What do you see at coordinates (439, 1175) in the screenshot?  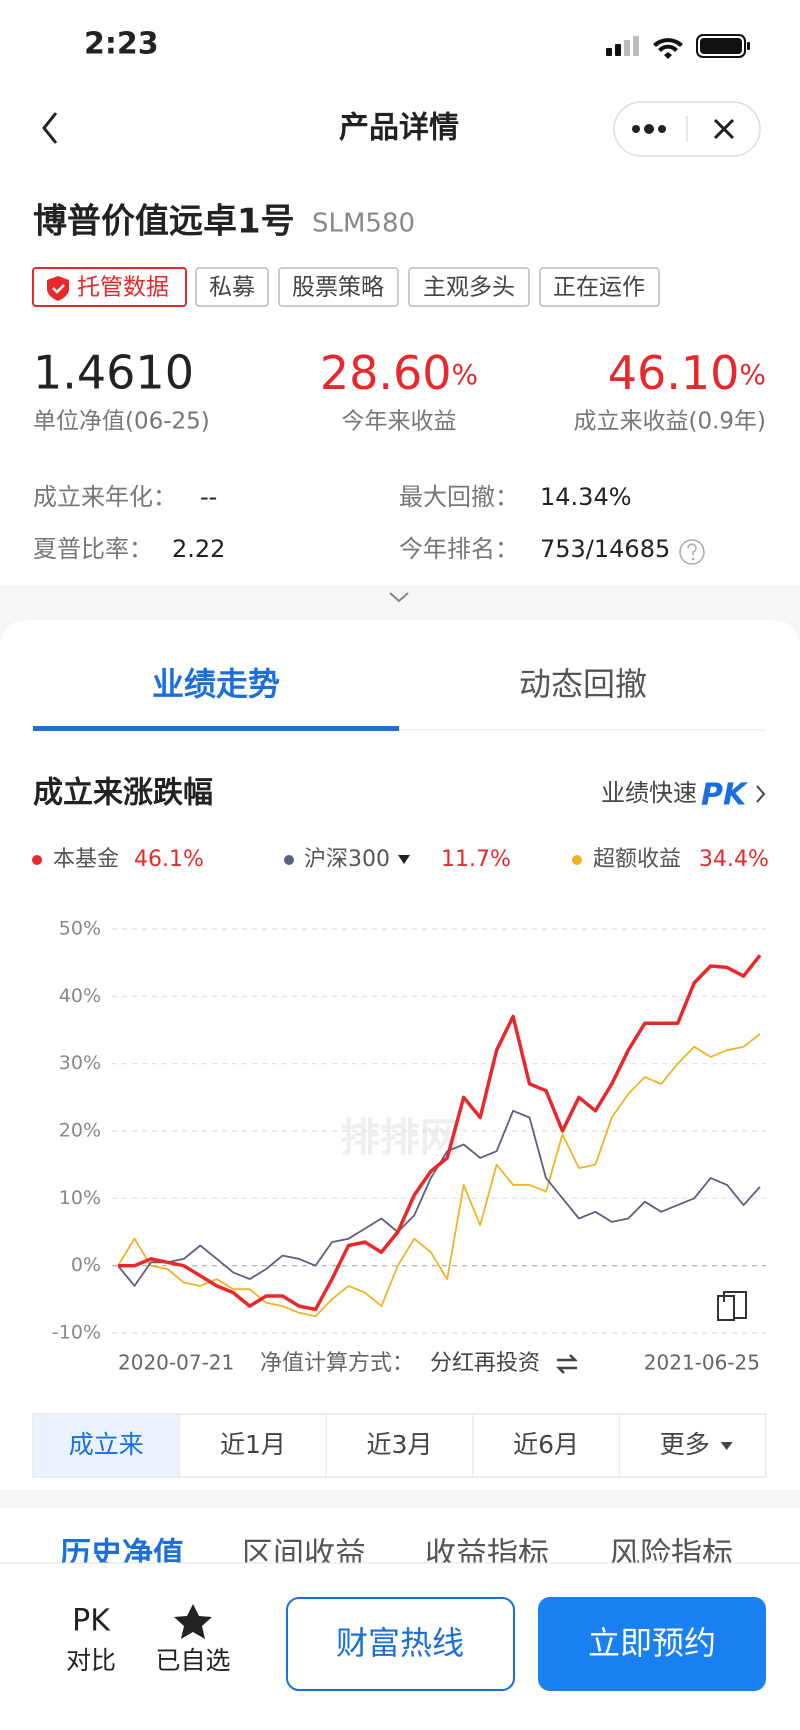 I see `series-line` at bounding box center [439, 1175].